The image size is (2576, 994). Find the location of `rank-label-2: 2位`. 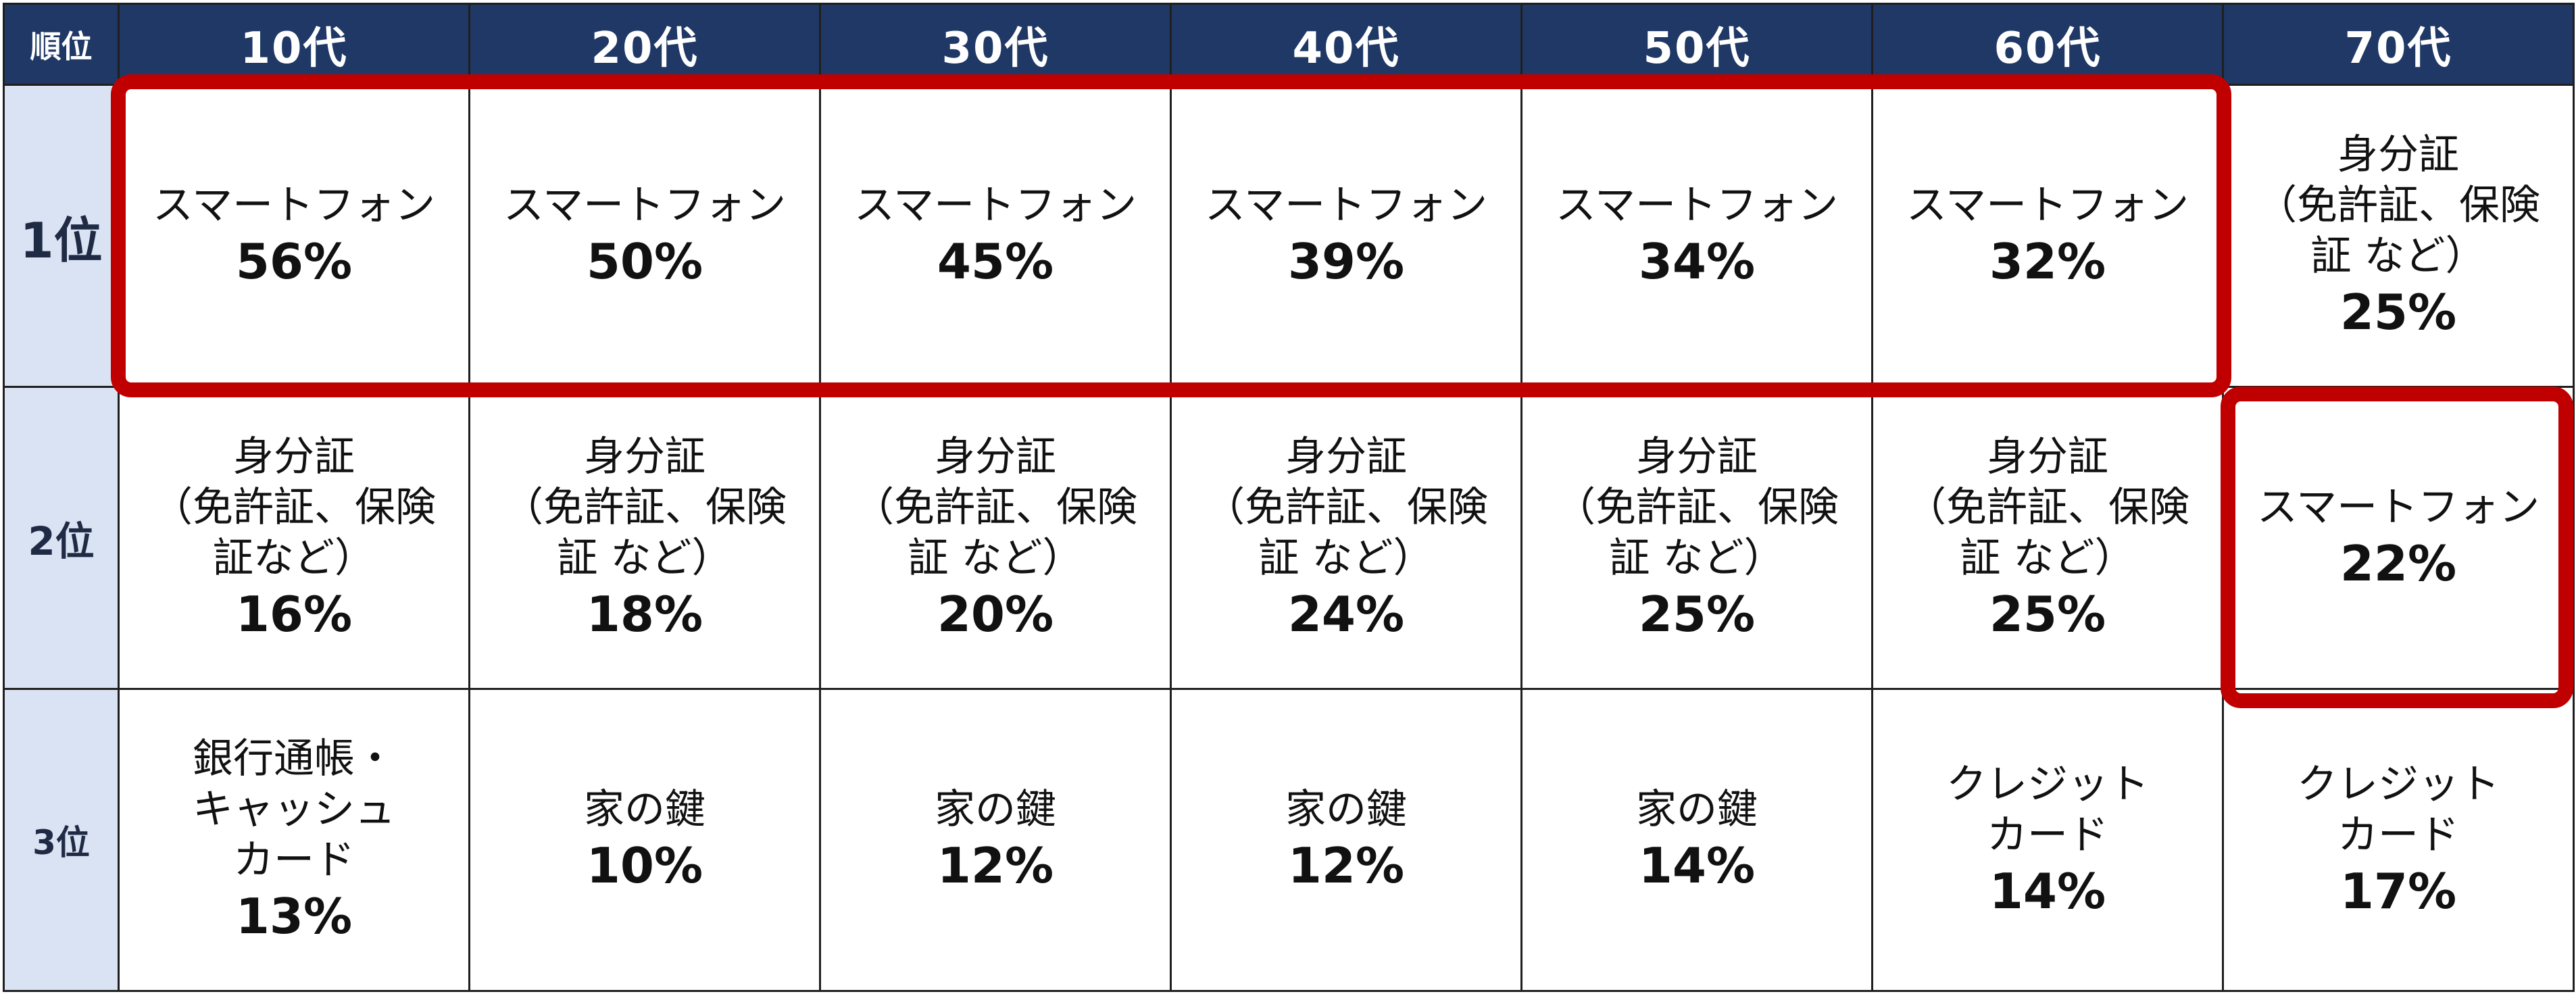

rank-label-2: 2位 is located at coordinates (61, 538).